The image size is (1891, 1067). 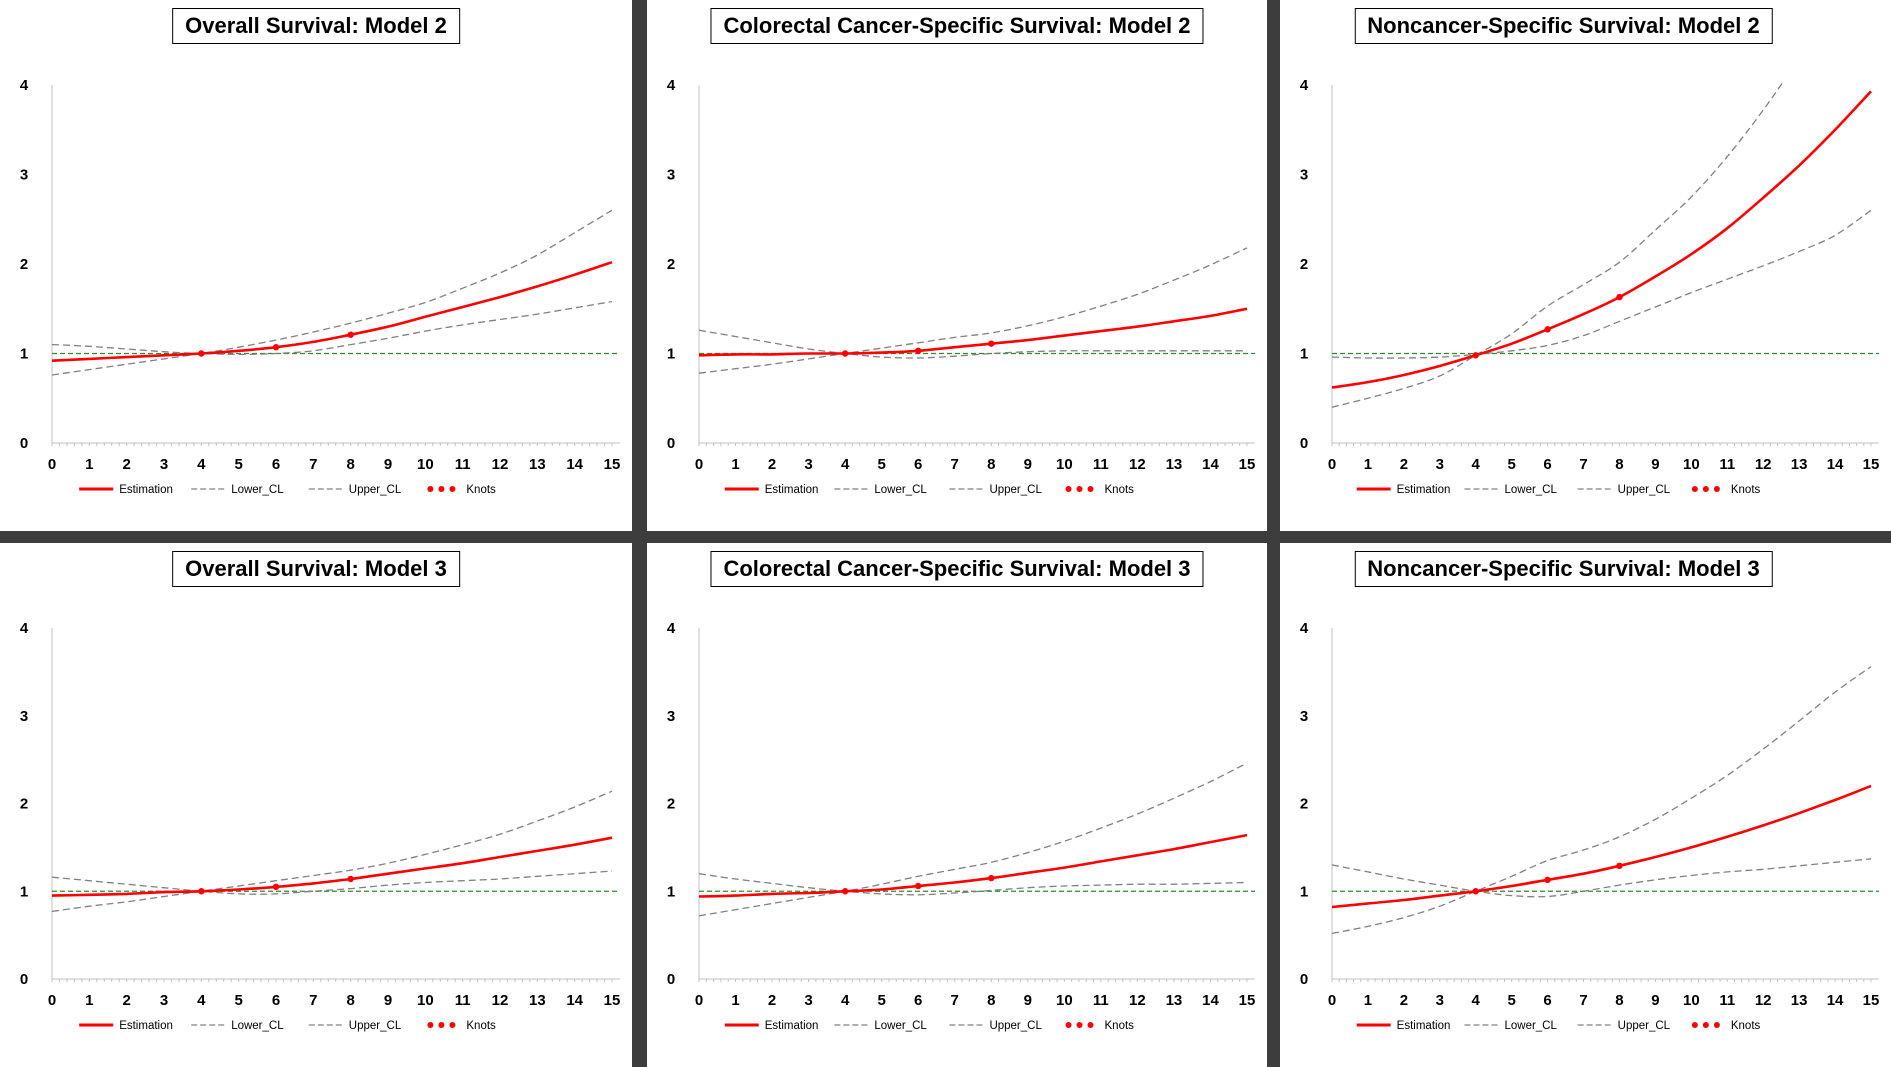 What do you see at coordinates (332, 328) in the screenshot?
I see `lower-cl-line` at bounding box center [332, 328].